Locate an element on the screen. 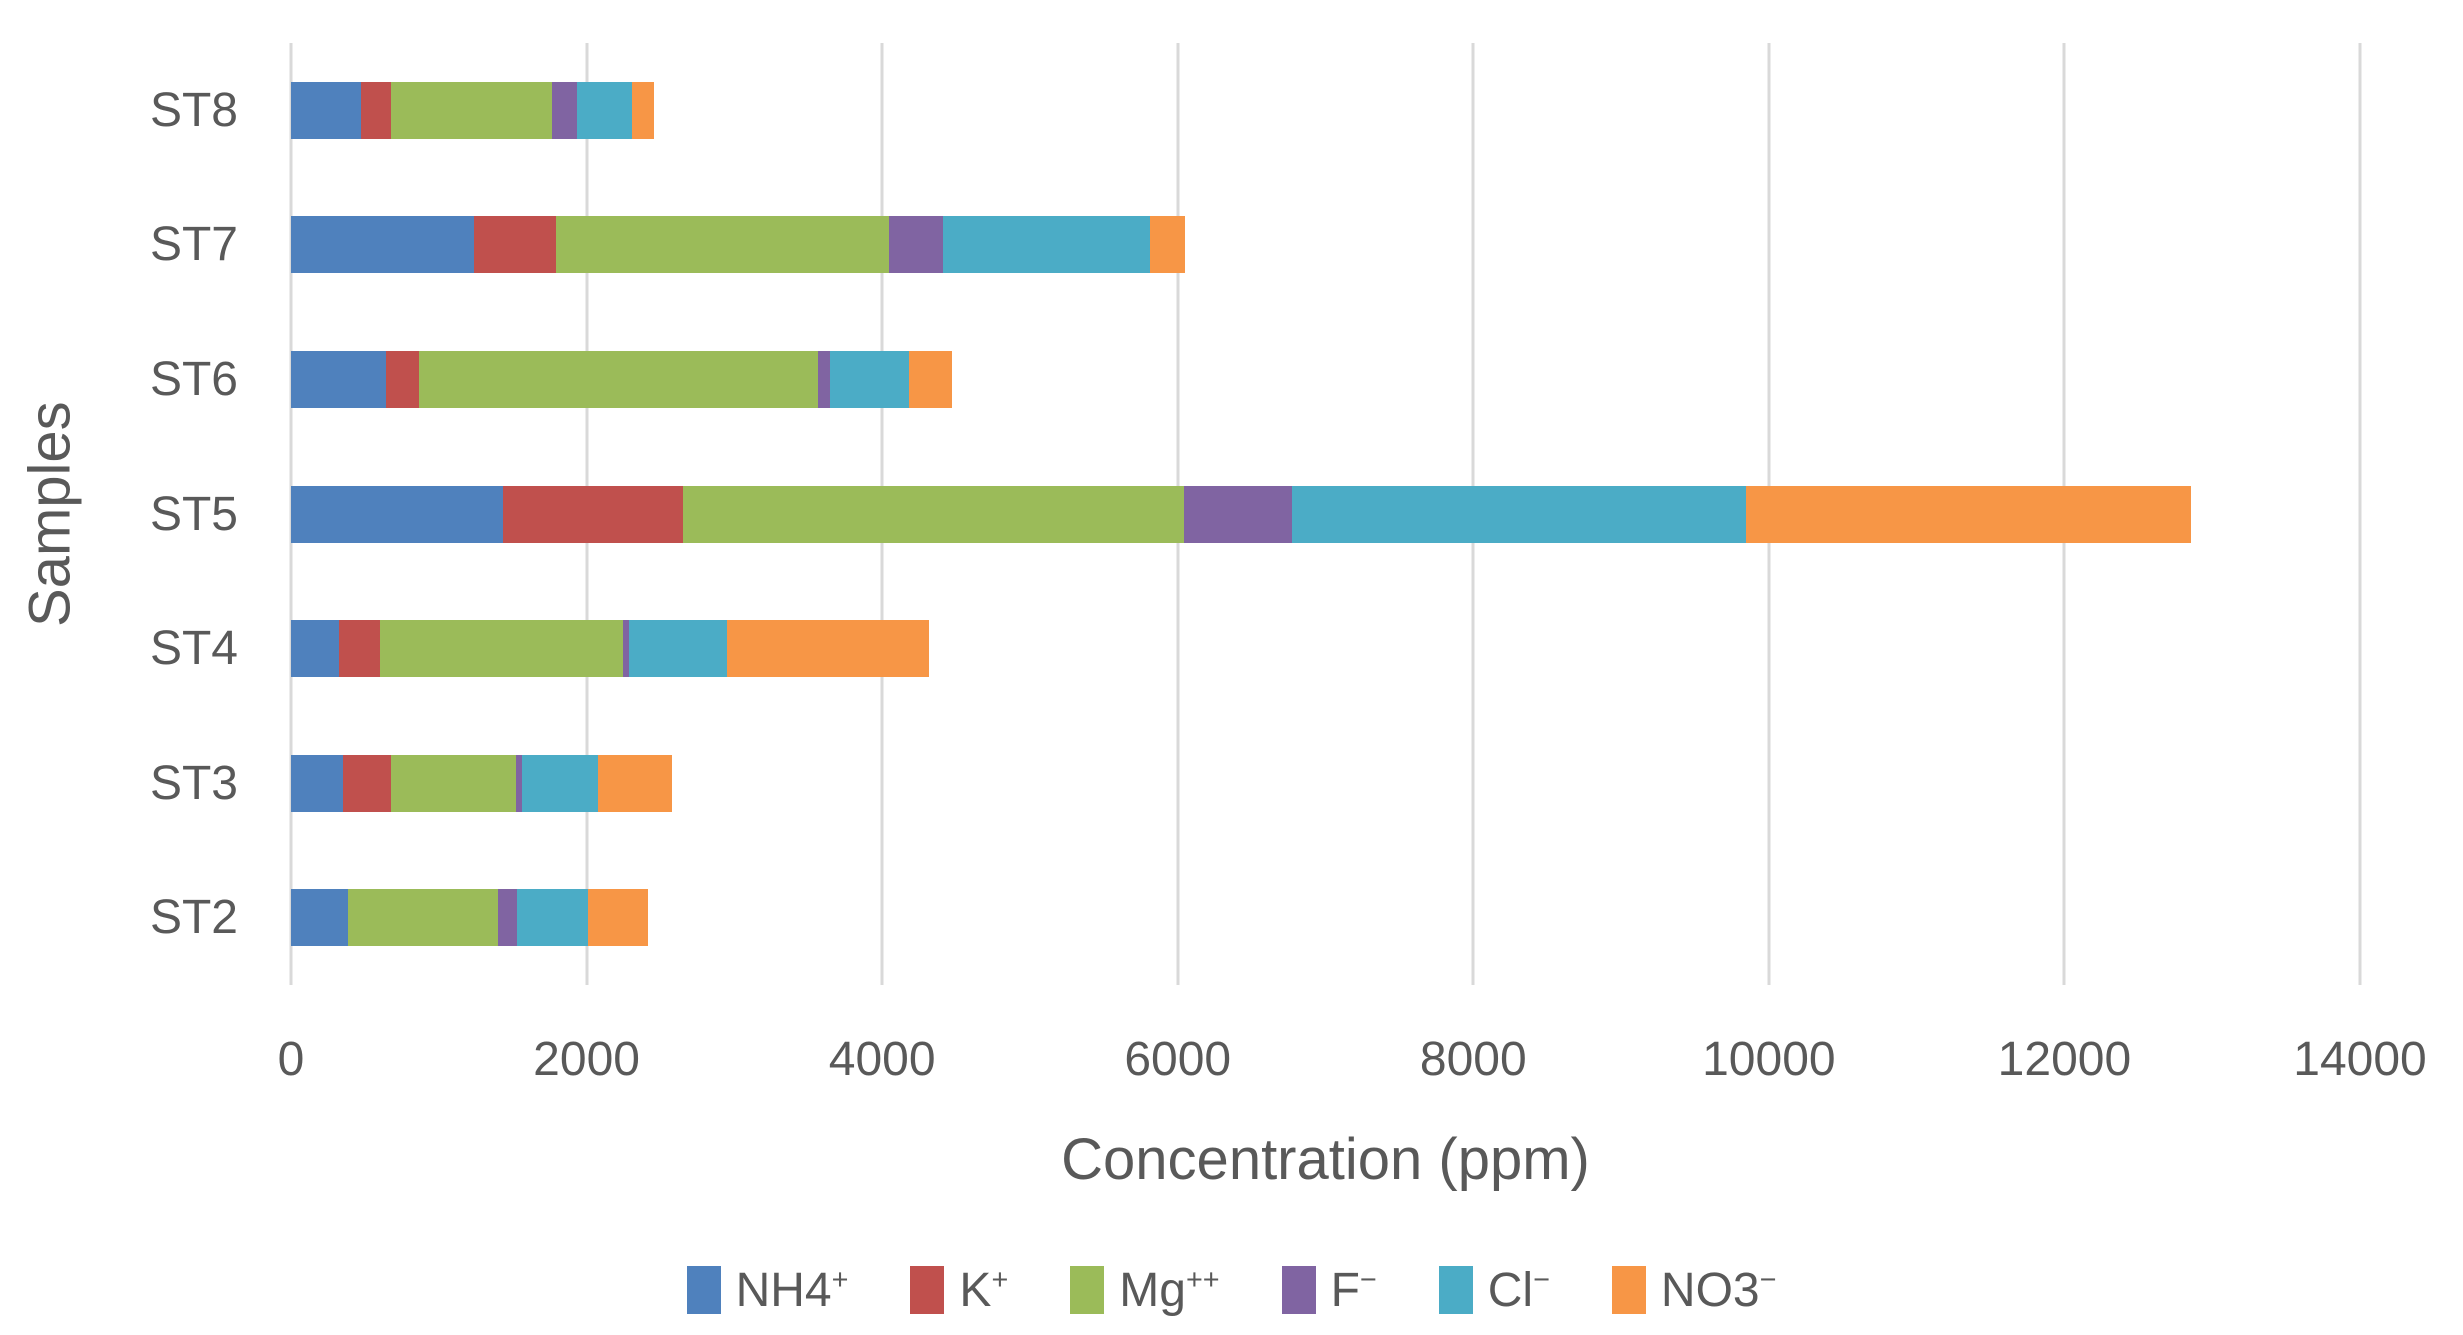 Image resolution: width=2463 pixels, height=1335 pixels. x-axis-tick-labels: 0 2000 4000 6000 8000 10000 12000 14000 is located at coordinates (1352, 1064).